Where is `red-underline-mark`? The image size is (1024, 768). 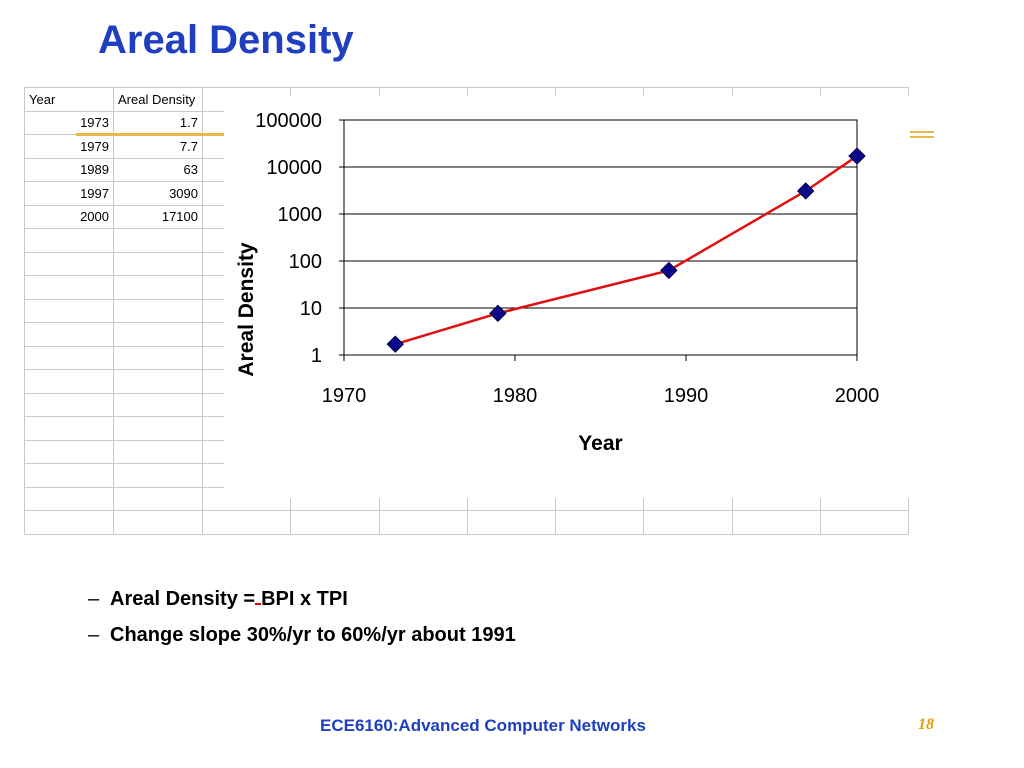 red-underline-mark is located at coordinates (258, 597).